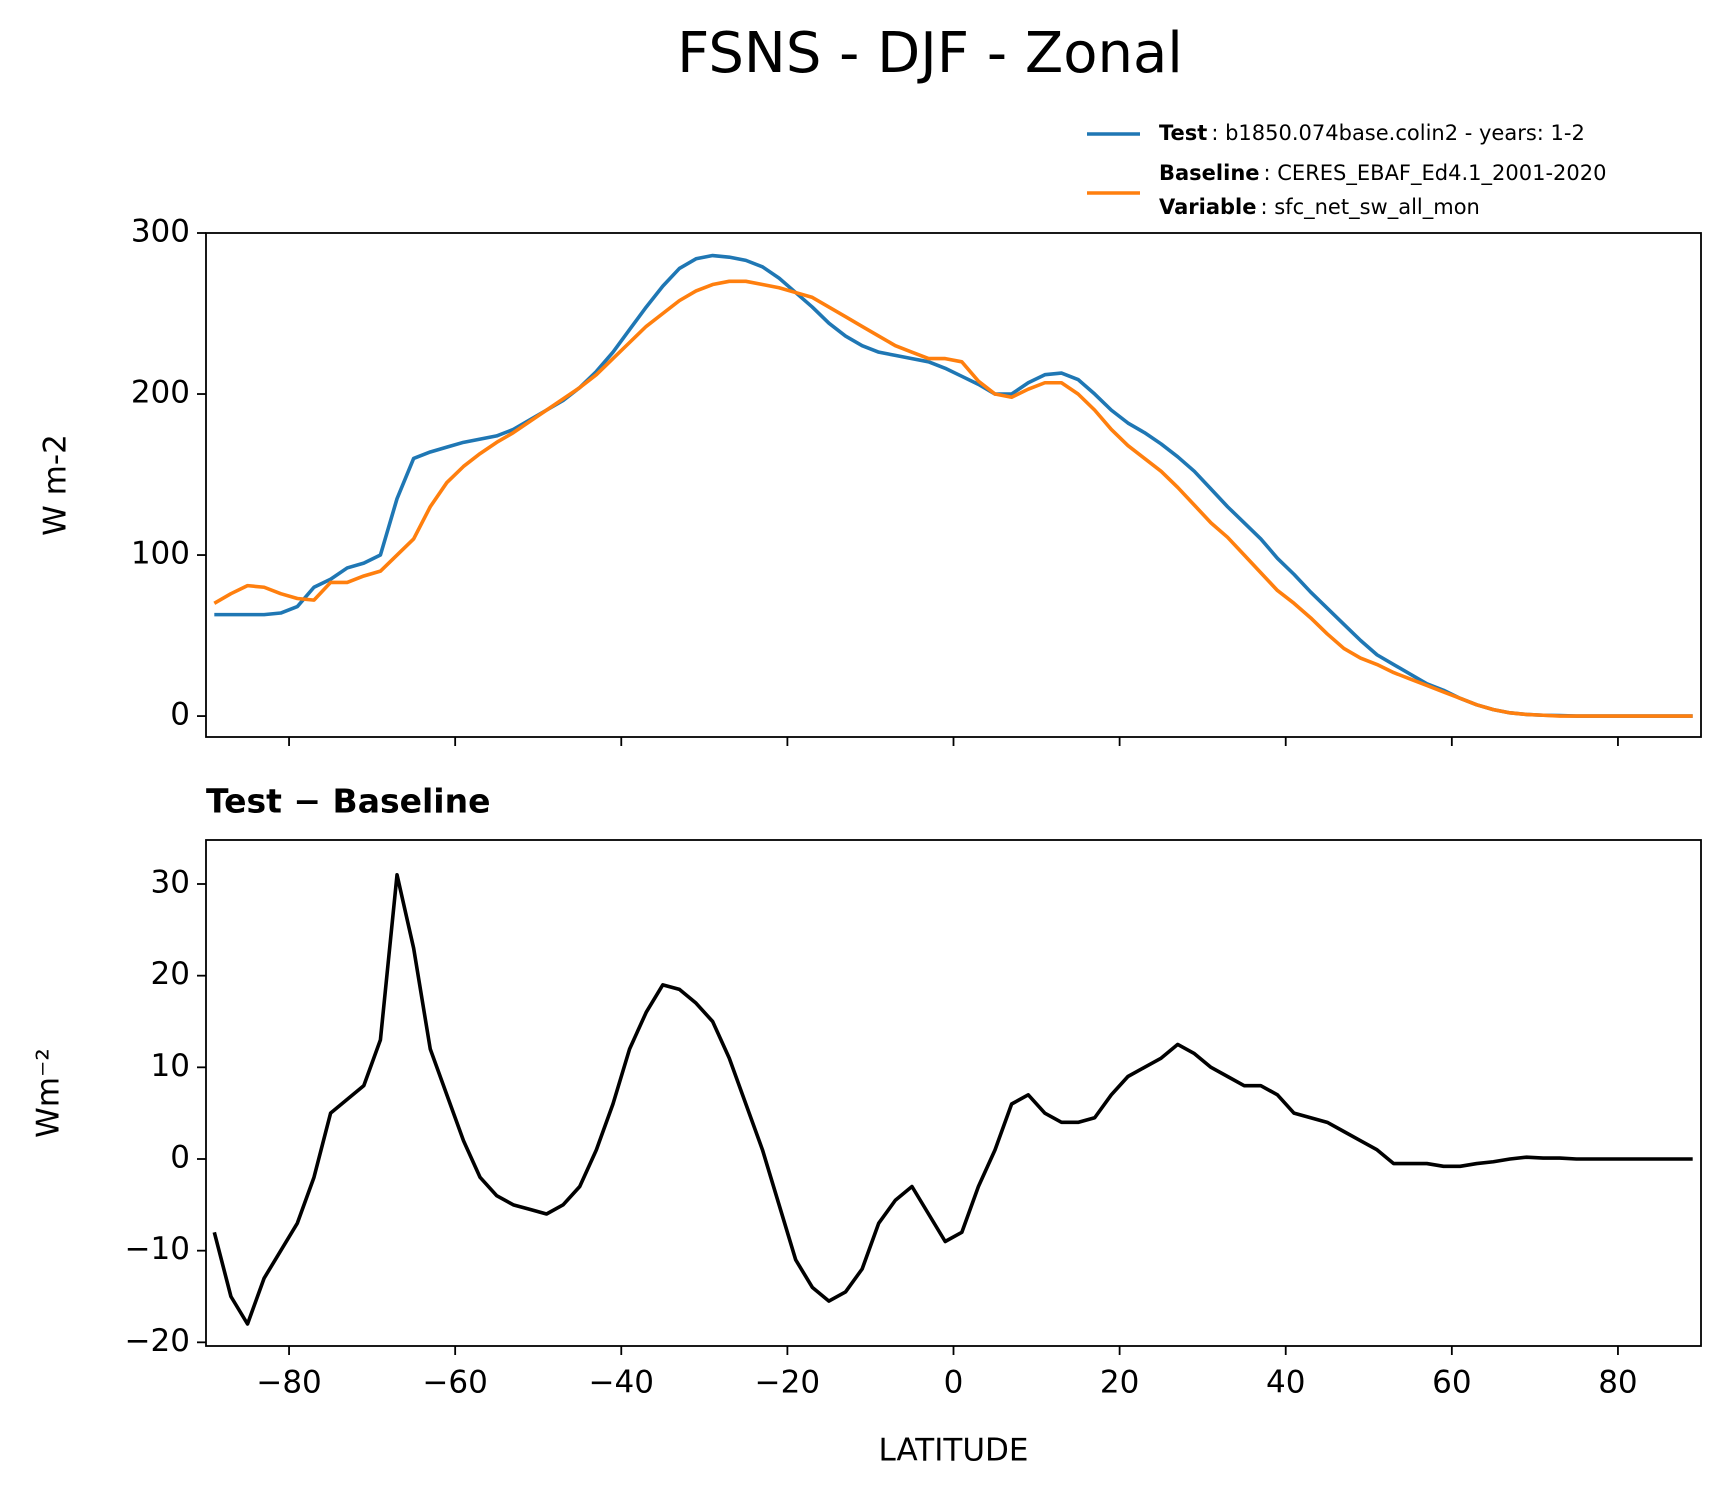 The image size is (1722, 1496). I want to click on y-tick-label: 300, so click(160, 232).